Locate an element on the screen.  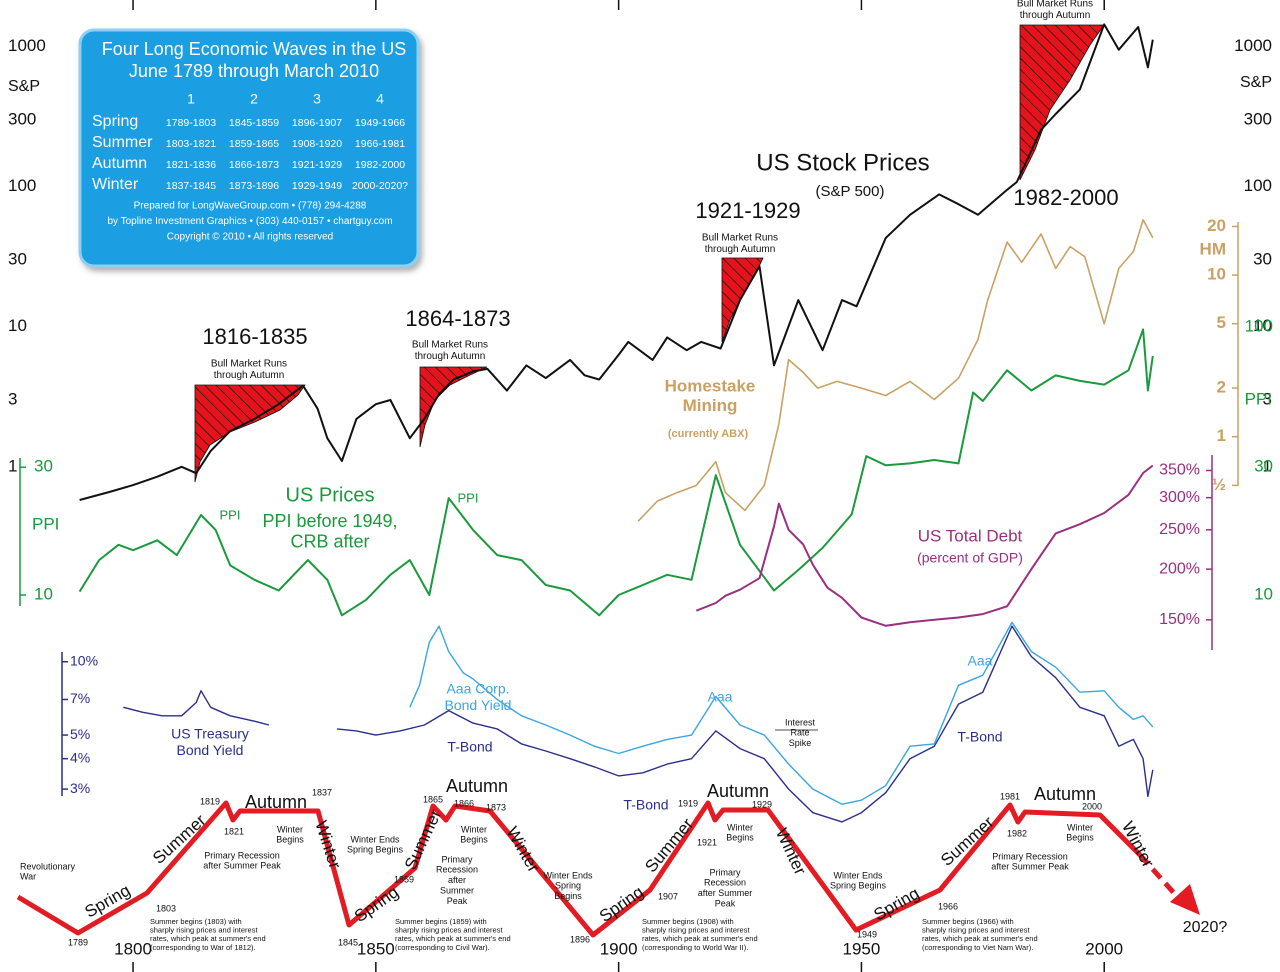
annotation: Interest is located at coordinates (800, 722).